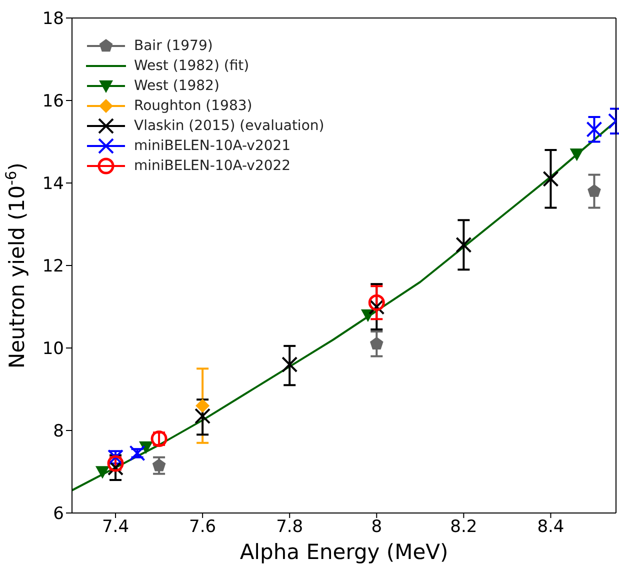 The width and height of the screenshot is (619, 565). Describe the element at coordinates (229, 126) in the screenshot. I see `legend-label: Vlaskin (2015) (evaluation)` at that location.